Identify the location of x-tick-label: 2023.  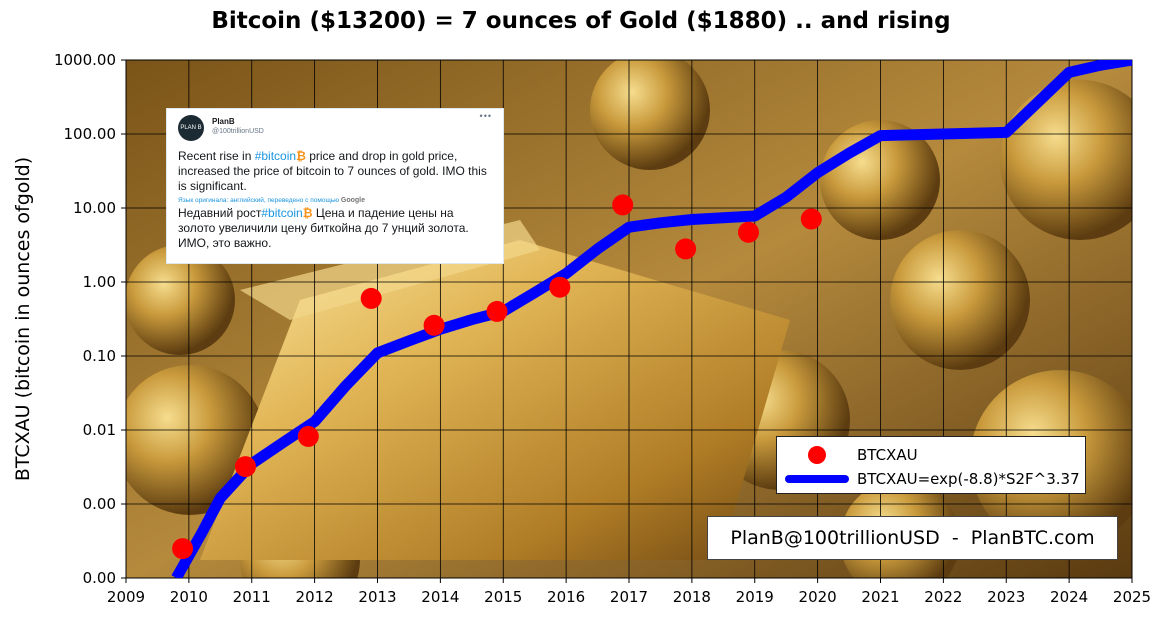
(1006, 597).